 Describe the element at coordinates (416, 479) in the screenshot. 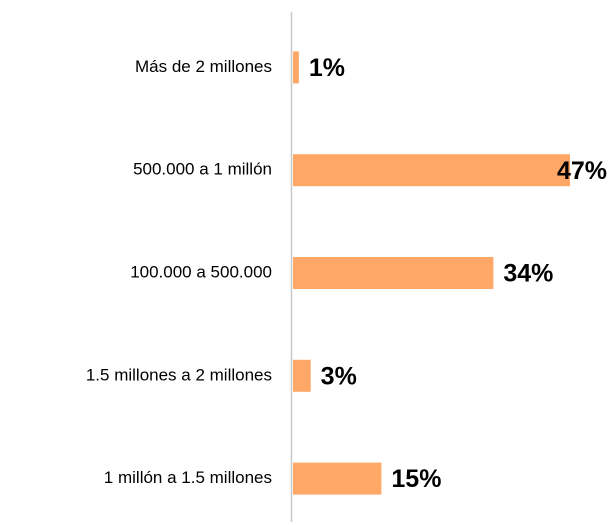

I see `data-label: 15%` at that location.